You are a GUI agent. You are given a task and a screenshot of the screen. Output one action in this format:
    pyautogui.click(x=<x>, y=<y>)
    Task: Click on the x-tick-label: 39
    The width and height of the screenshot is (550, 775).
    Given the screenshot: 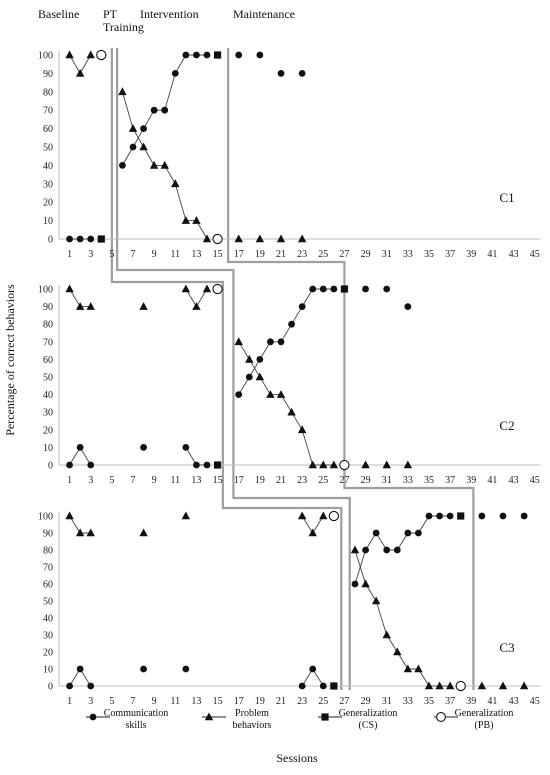 What is the action you would take?
    pyautogui.click(x=471, y=480)
    